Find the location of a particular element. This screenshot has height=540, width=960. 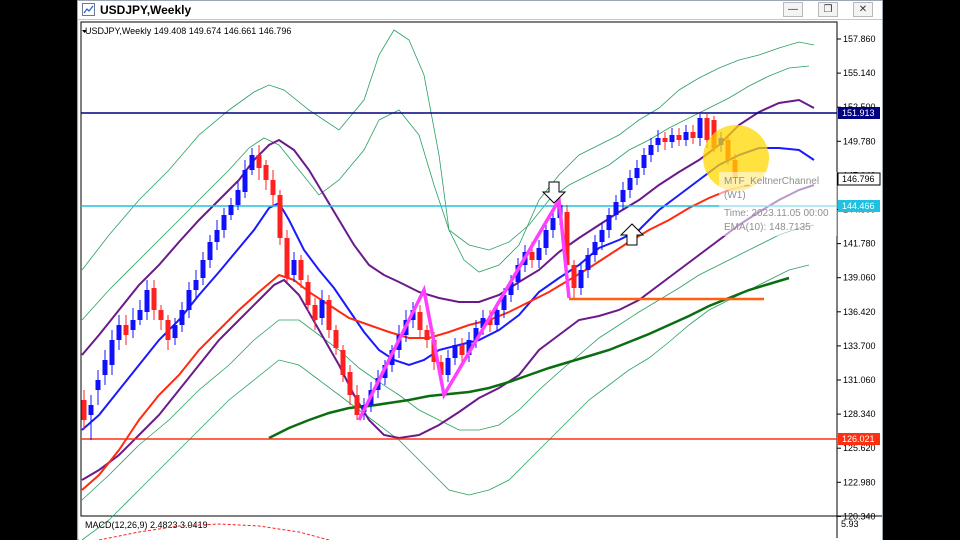

price-scale-label: 133.700 is located at coordinates (859, 346).